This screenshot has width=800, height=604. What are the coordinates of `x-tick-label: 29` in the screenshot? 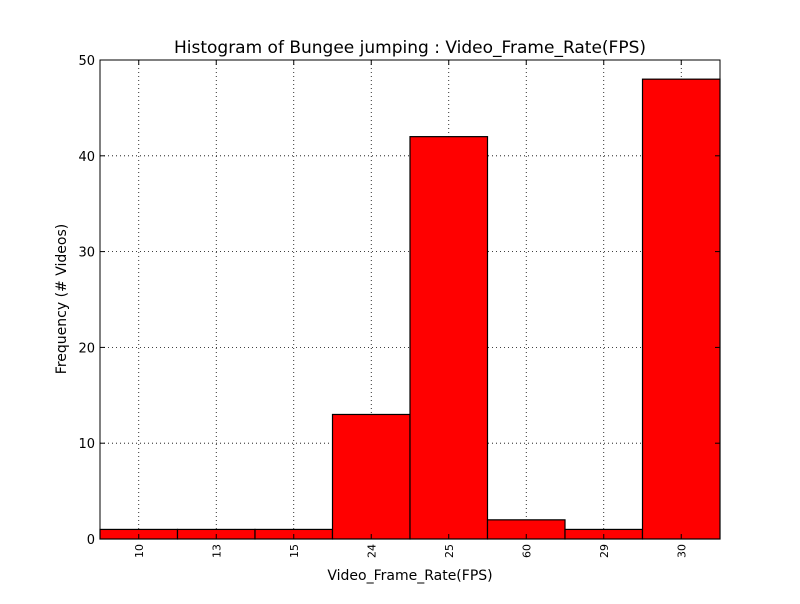 It's located at (604, 551).